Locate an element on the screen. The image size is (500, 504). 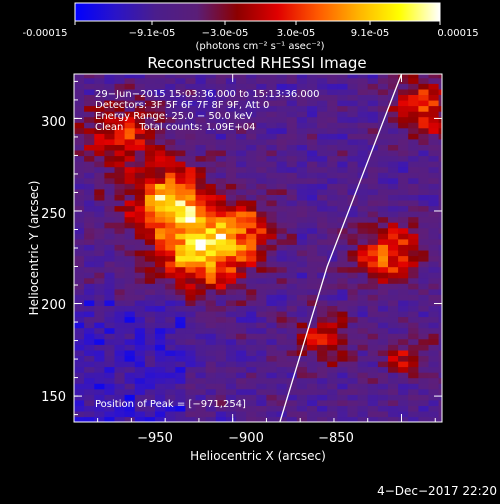
colorbar-tick-label: 0.00015 is located at coordinates (457, 33).